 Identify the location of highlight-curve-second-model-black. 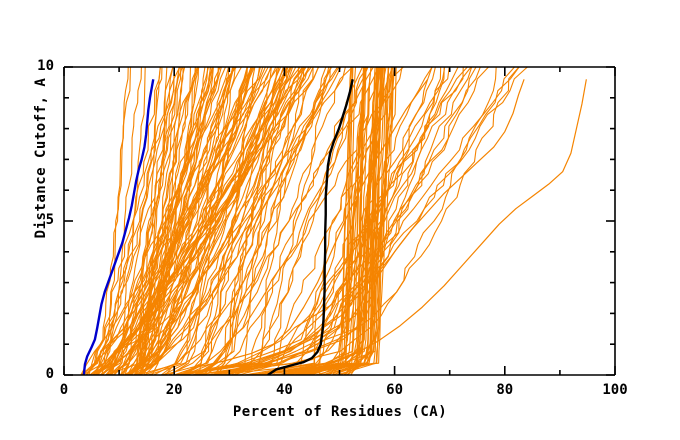
(310, 227).